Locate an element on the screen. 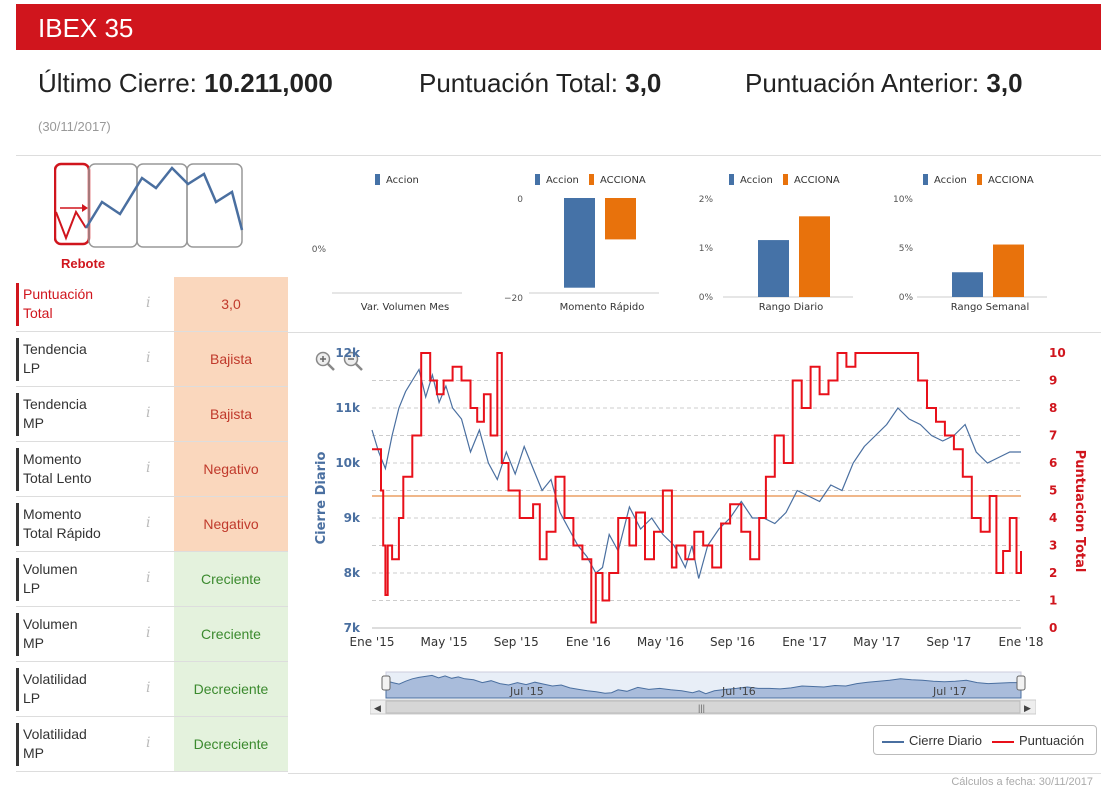 Image resolution: width=1101 pixels, height=793 pixels. nav-label-jul16: Jul '16 is located at coordinates (738, 691).